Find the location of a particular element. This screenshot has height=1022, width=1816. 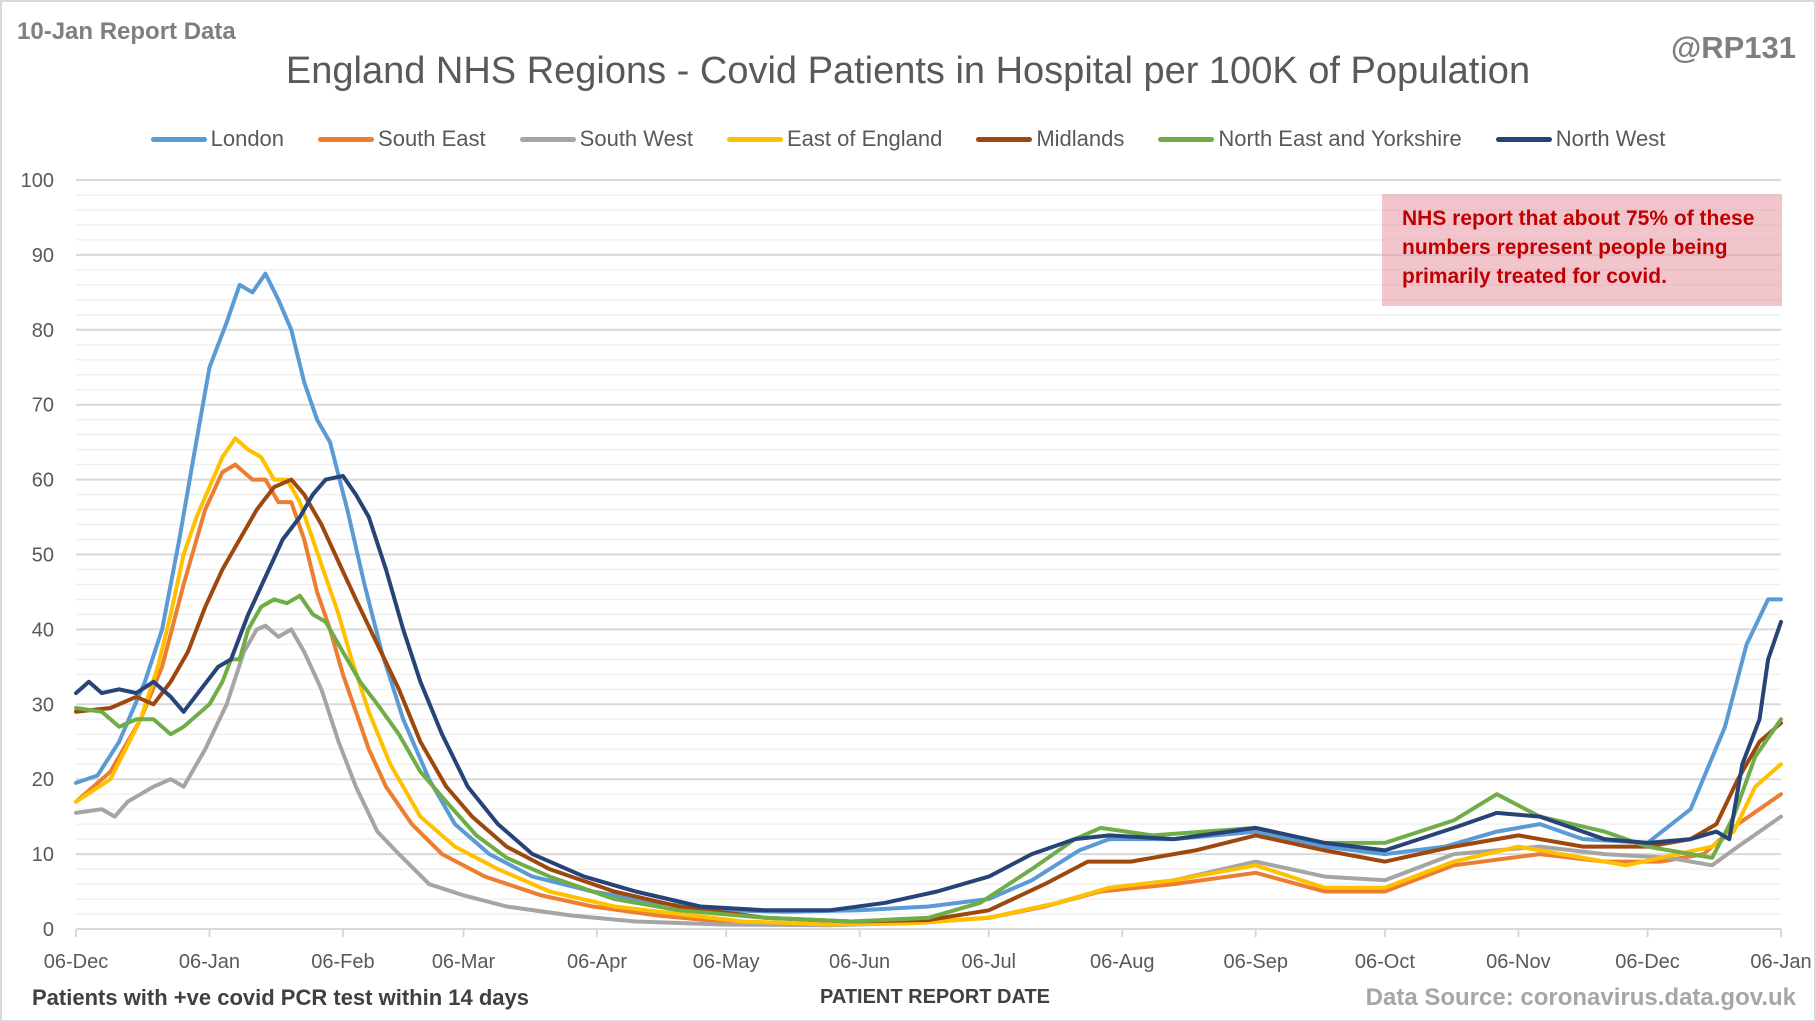

y-tick-label: 20 is located at coordinates (43, 780).